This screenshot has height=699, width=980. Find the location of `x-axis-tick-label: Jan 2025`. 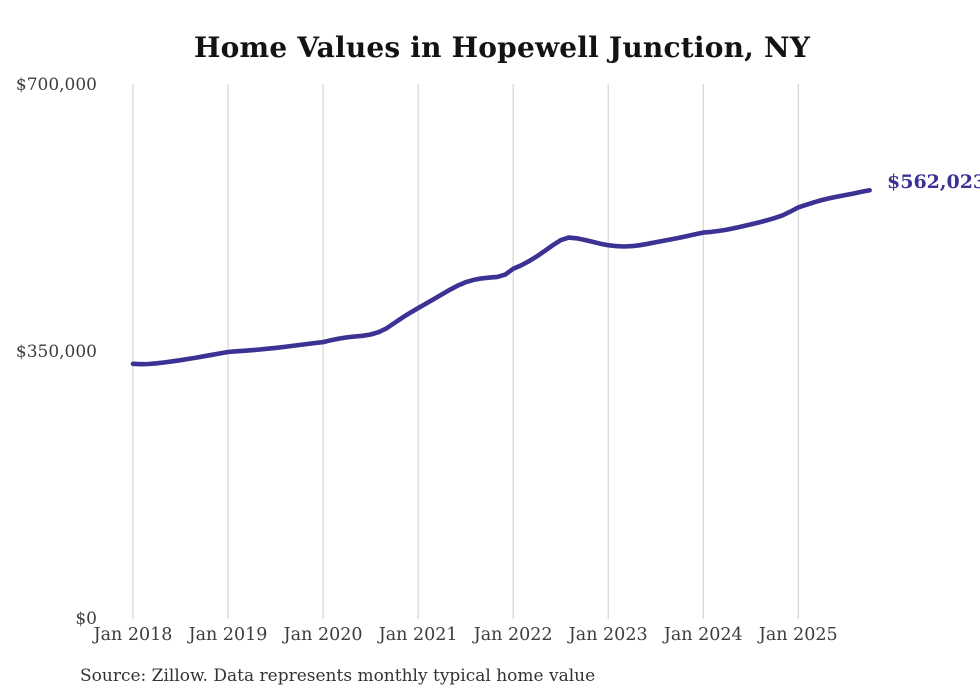

x-axis-tick-label: Jan 2025 is located at coordinates (798, 635).